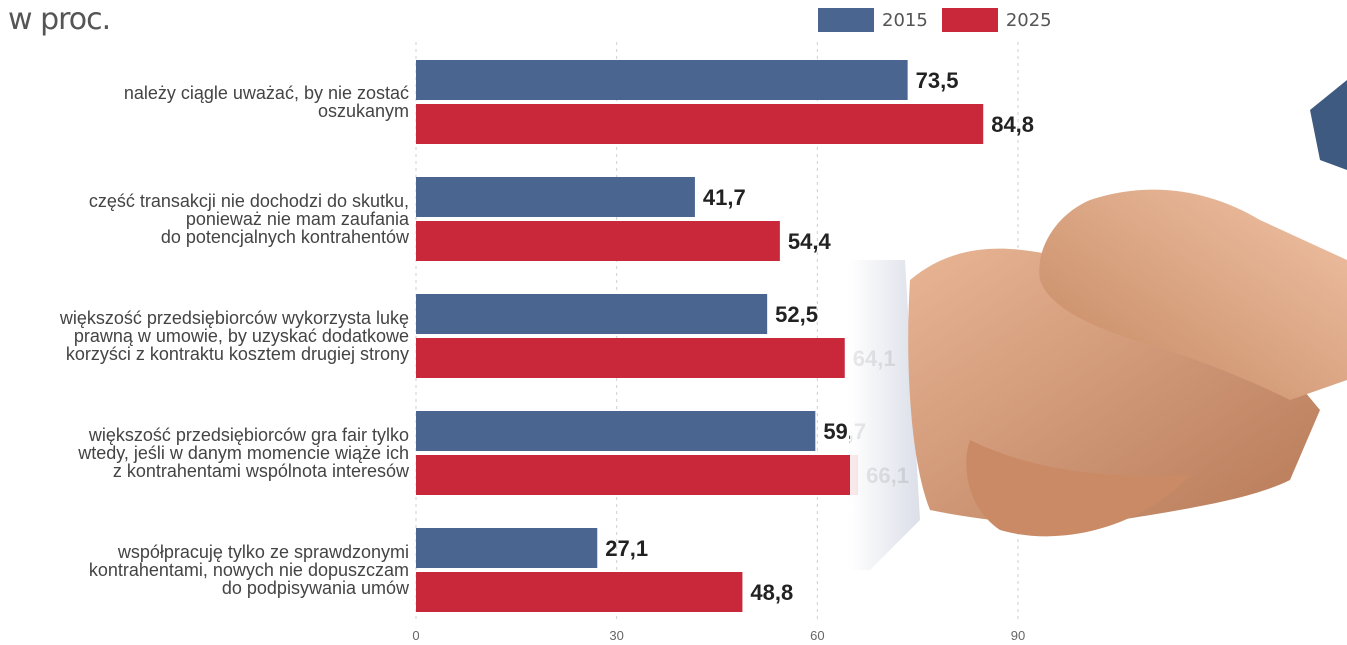  Describe the element at coordinates (415, 635) in the screenshot. I see `x-tick-label: 0` at that location.